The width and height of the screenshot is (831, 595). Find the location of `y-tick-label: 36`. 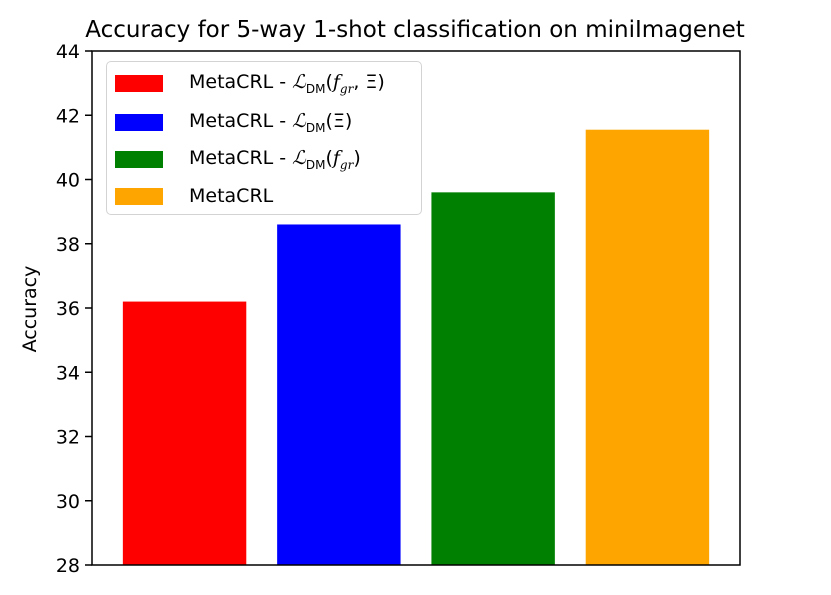

y-tick-label: 36 is located at coordinates (68, 309).